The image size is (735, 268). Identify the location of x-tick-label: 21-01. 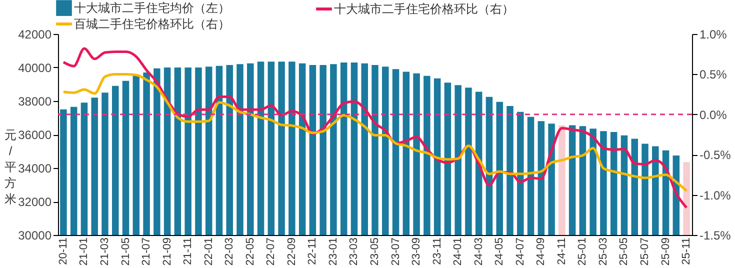
(84, 252).